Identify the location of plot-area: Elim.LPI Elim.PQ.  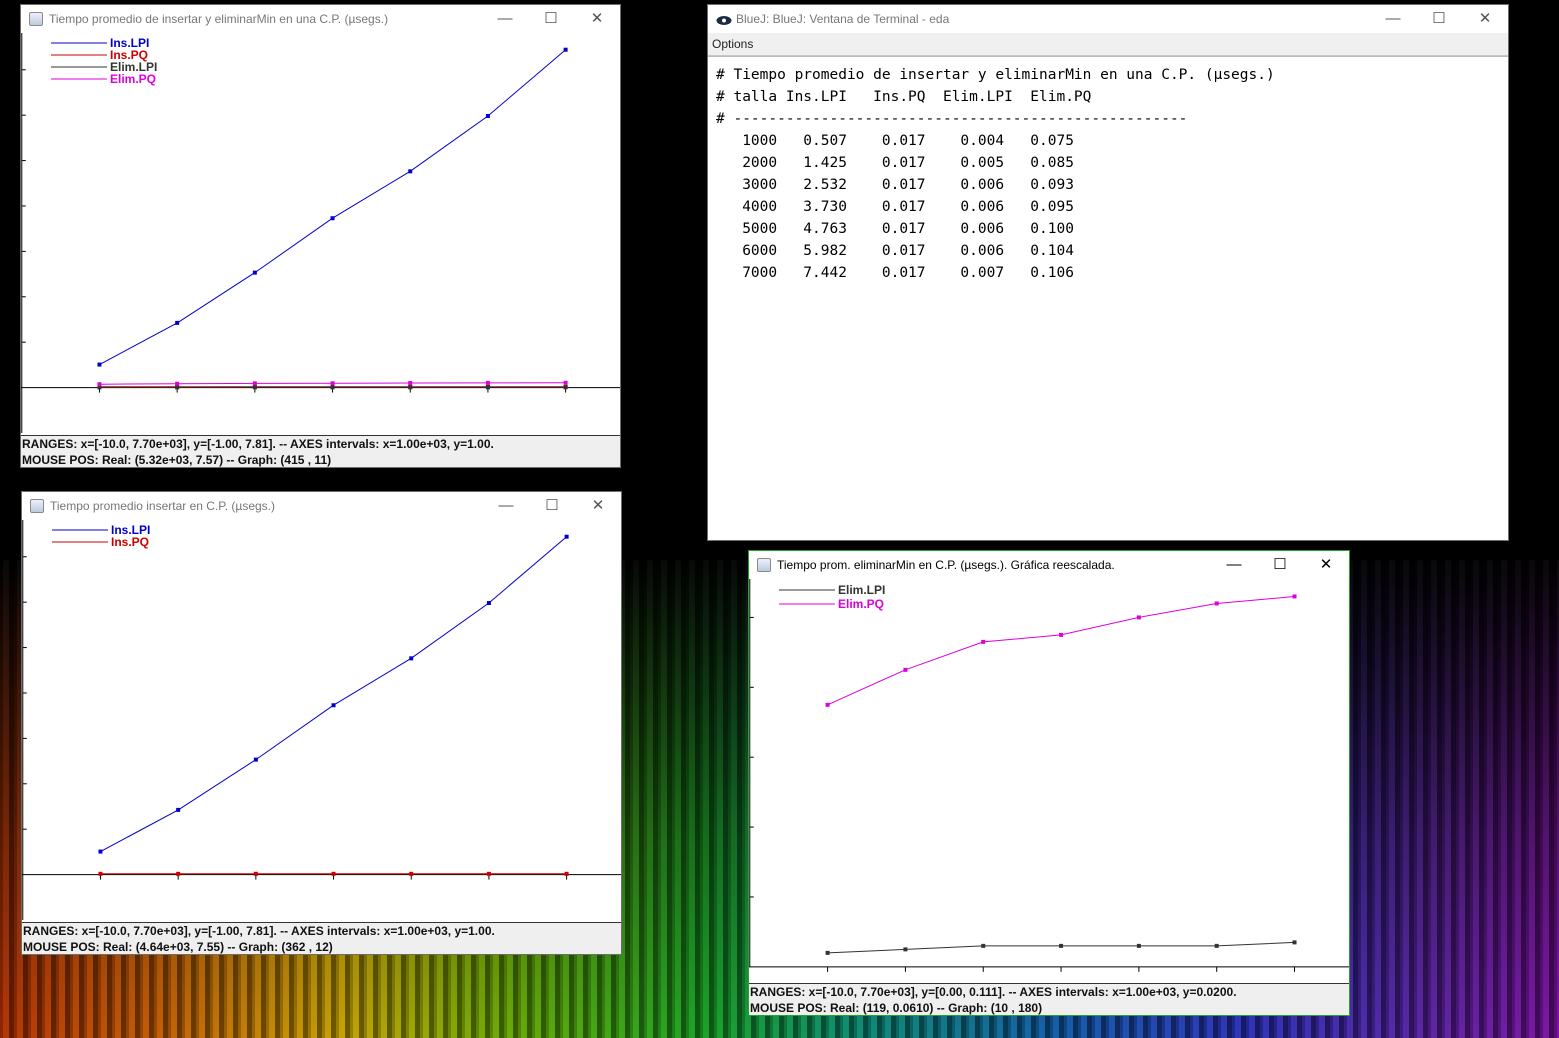
(1049, 781).